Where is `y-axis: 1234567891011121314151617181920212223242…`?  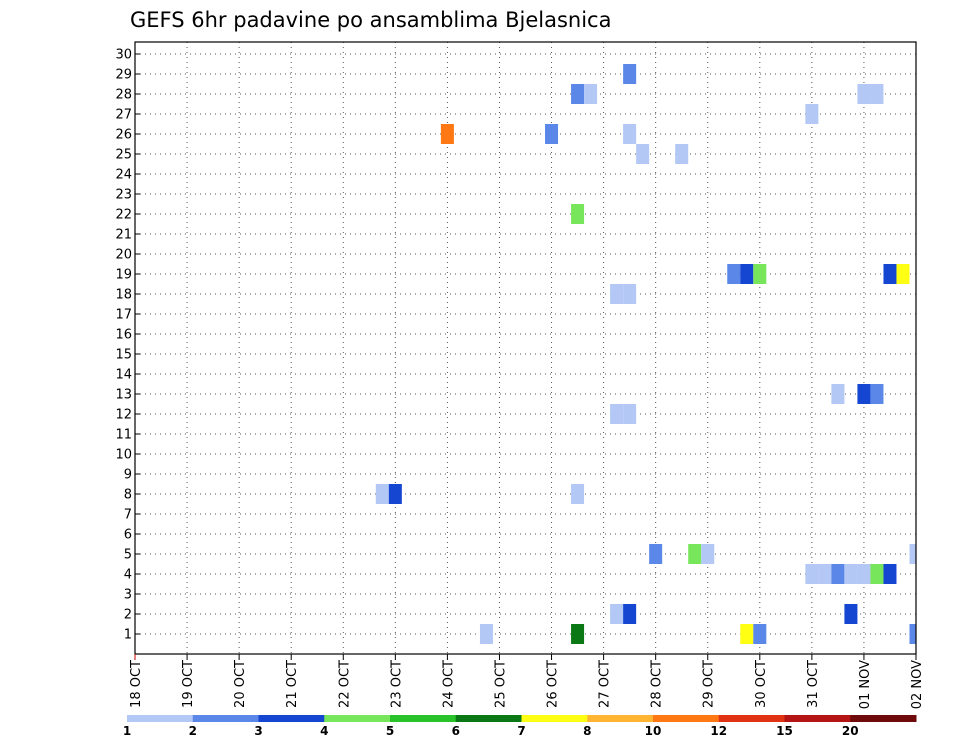
y-axis: 1234567891011121314151617181920212223242… is located at coordinates (127, 345).